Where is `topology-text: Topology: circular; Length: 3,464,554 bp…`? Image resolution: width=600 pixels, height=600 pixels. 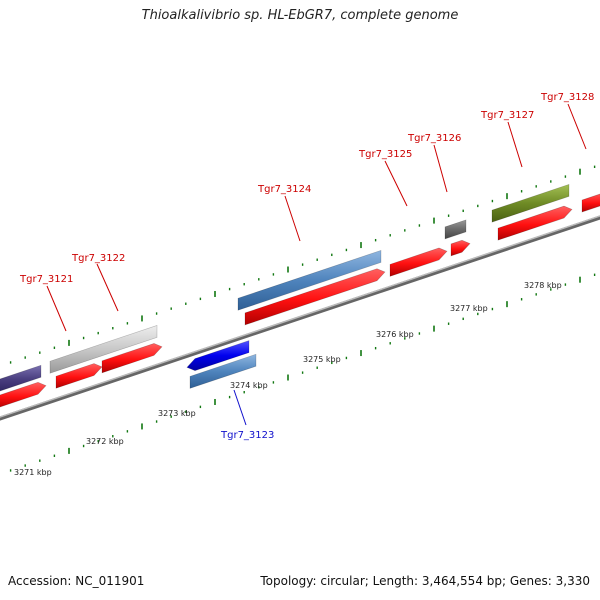 topology-text: Topology: circular; Length: 3,464,554 bp… is located at coordinates (425, 581).